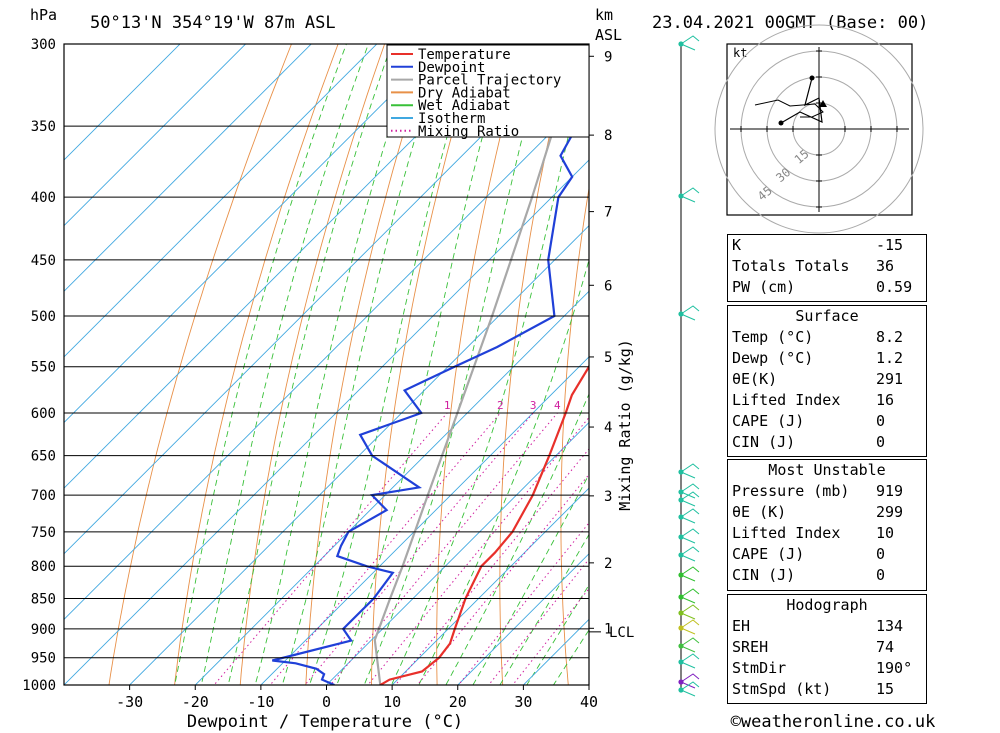  What do you see at coordinates (43, 368) in the screenshot?
I see `pressure-tick-label: 550` at bounding box center [43, 368].